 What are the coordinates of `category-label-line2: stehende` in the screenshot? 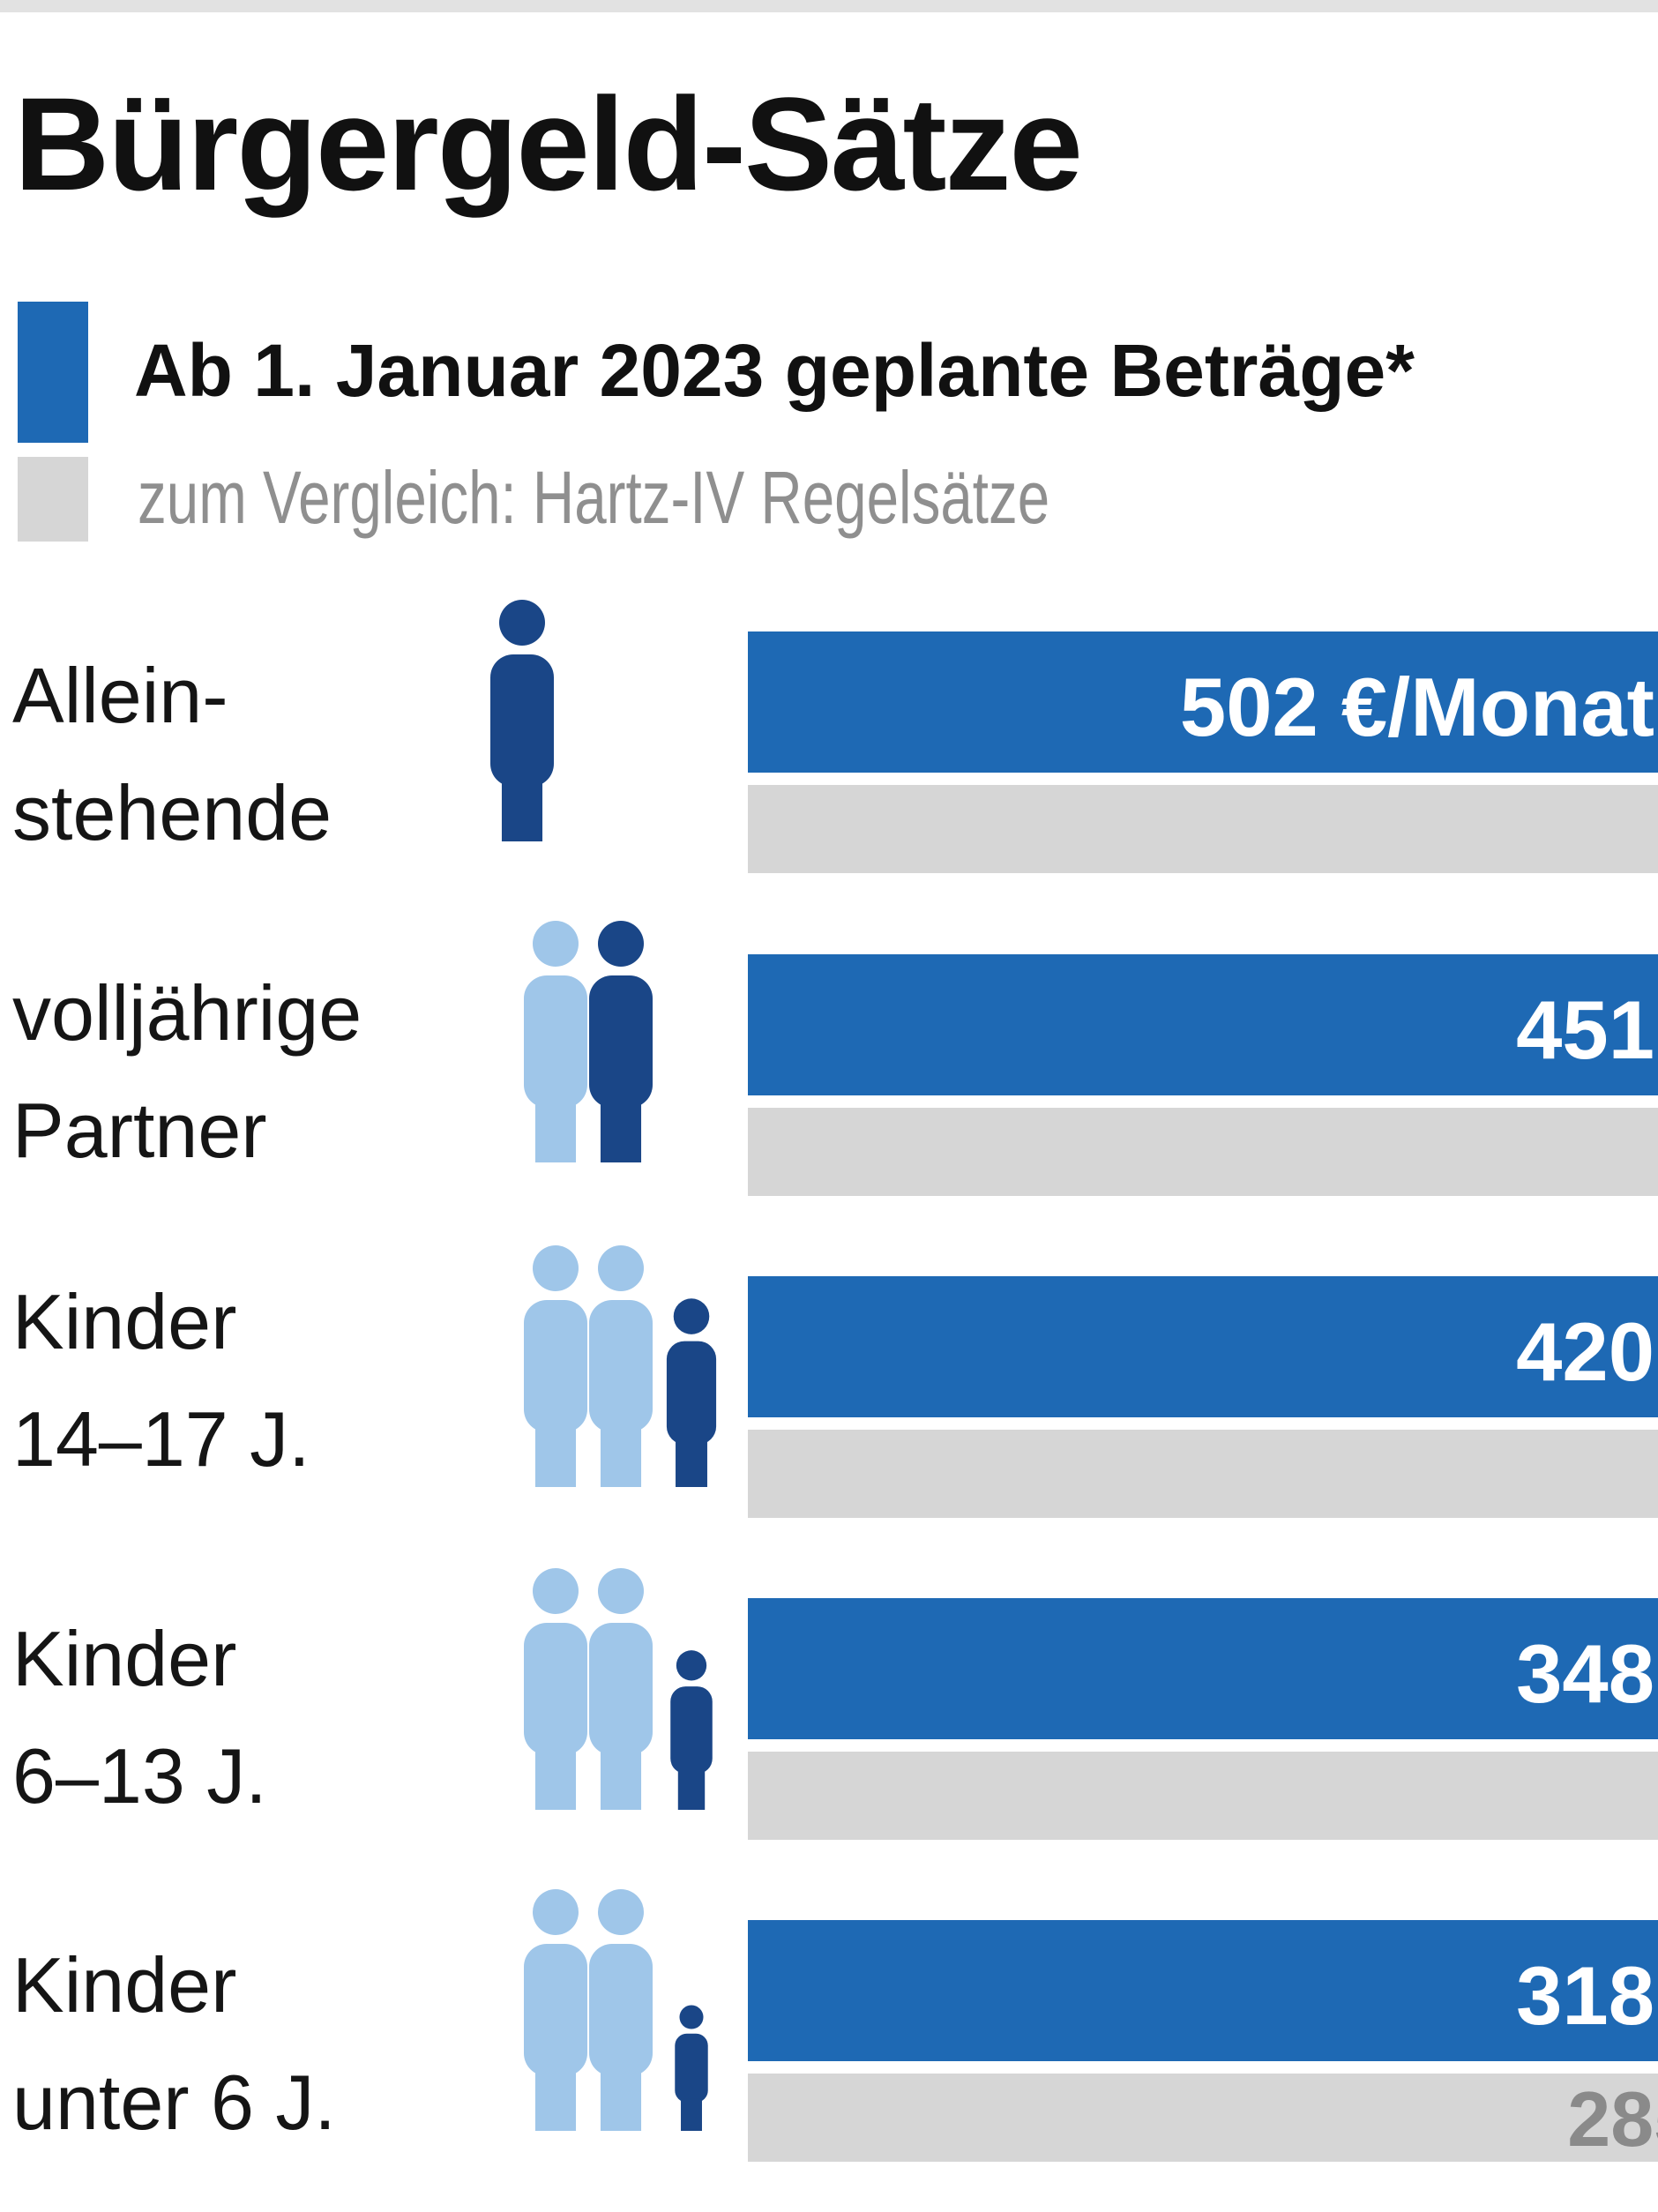 It's located at (172, 812).